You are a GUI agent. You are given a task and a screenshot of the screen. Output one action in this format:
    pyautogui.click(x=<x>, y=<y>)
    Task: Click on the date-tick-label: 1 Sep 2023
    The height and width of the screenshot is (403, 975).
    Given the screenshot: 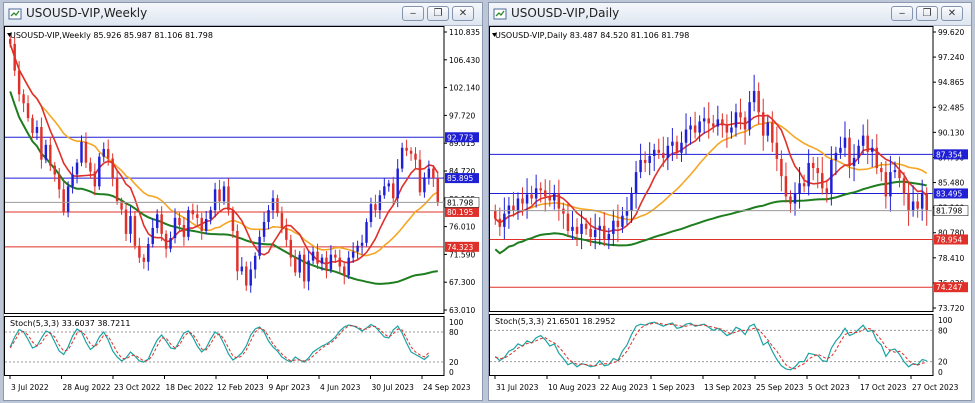 What is the action you would take?
    pyautogui.click(x=673, y=387)
    